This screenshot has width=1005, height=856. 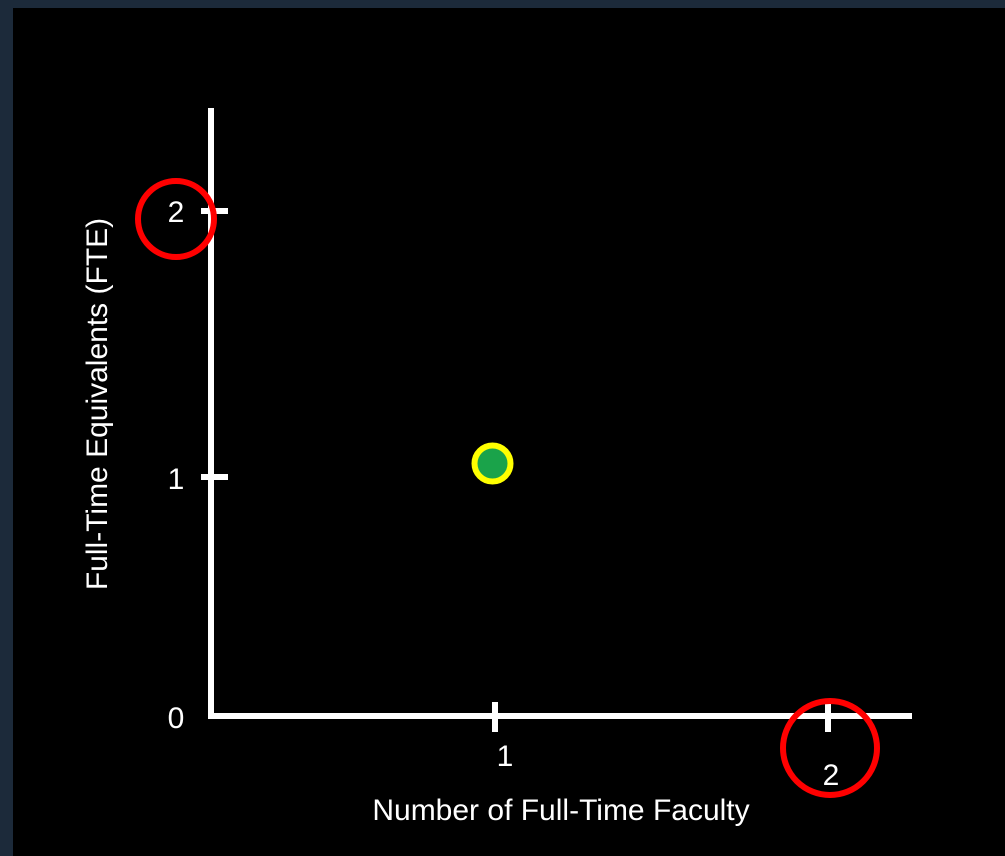 What do you see at coordinates (176, 479) in the screenshot?
I see `y-tick-label-1: 1` at bounding box center [176, 479].